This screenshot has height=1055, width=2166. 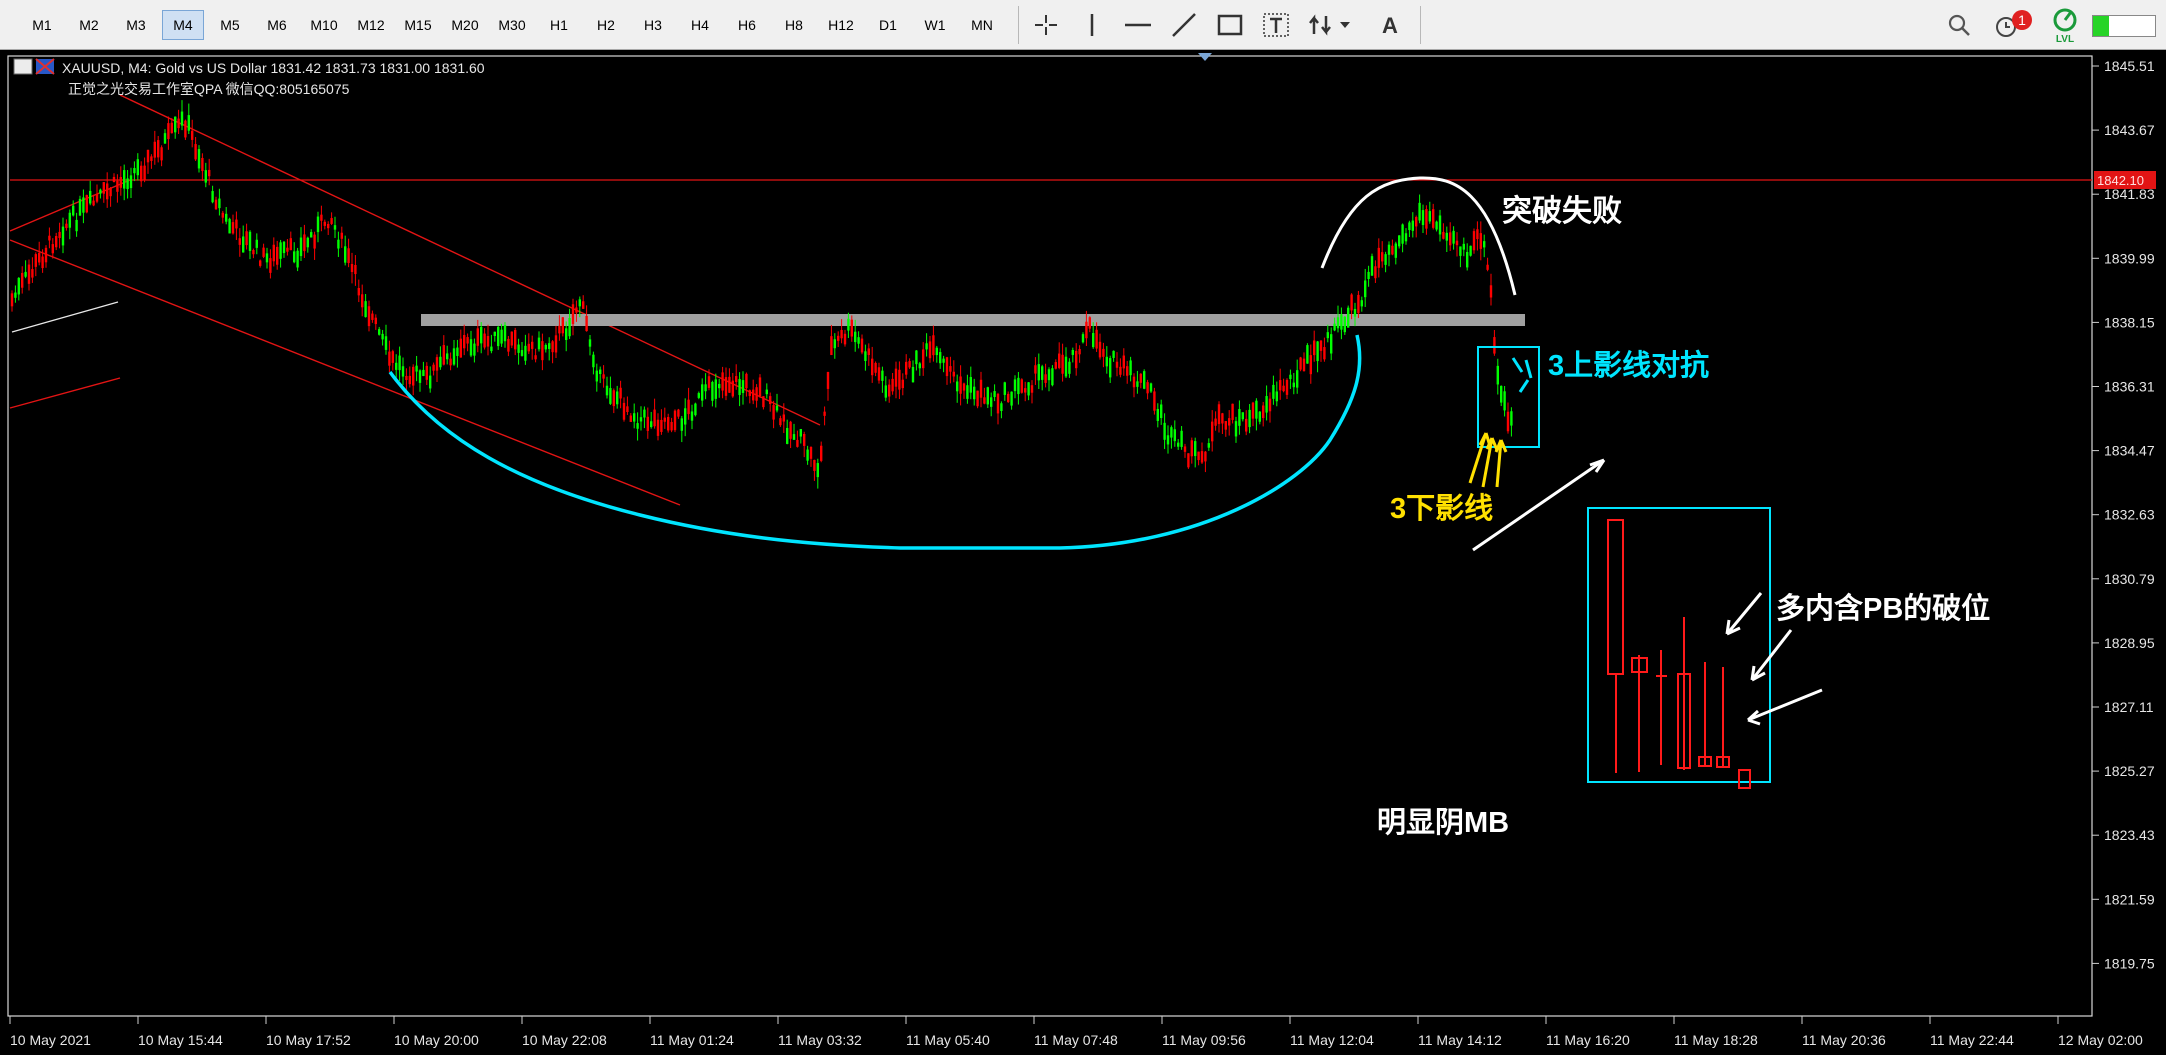 I want to click on time-tick-label: 11 May 03:32, so click(x=820, y=1040).